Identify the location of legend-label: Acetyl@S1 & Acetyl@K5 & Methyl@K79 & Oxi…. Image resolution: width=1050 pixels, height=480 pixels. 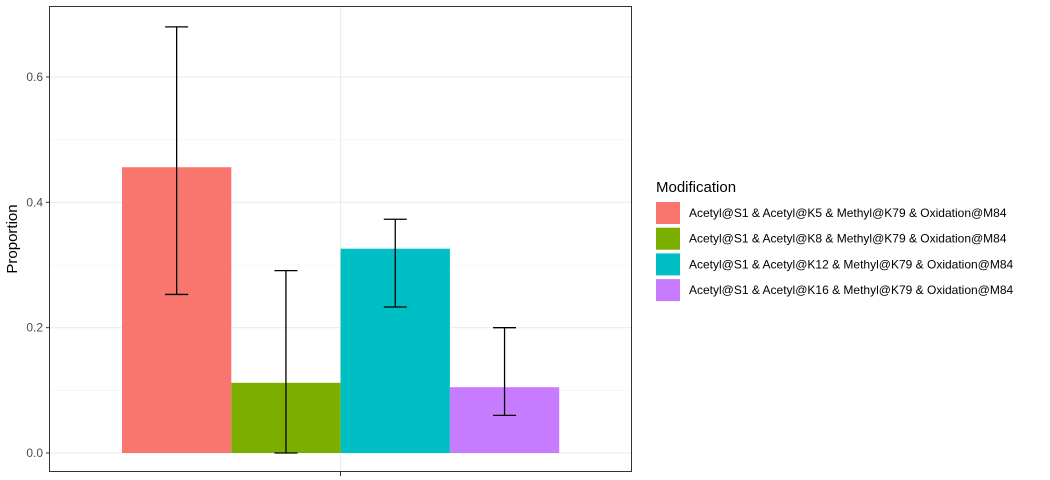
(848, 213).